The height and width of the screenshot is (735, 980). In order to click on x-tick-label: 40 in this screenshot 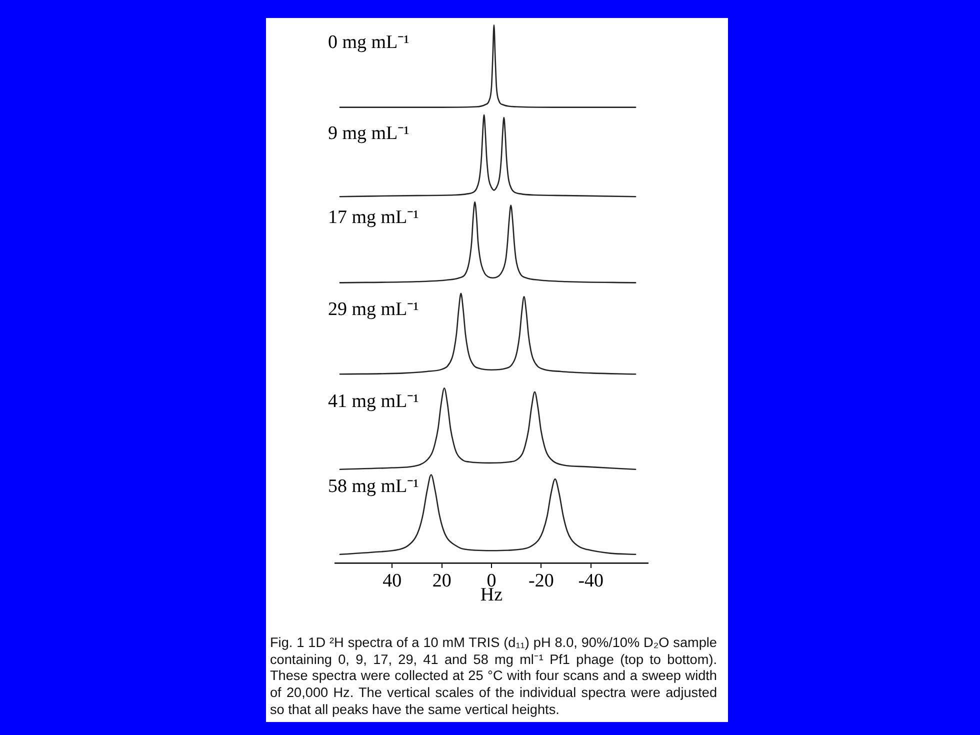, I will do `click(392, 581)`.